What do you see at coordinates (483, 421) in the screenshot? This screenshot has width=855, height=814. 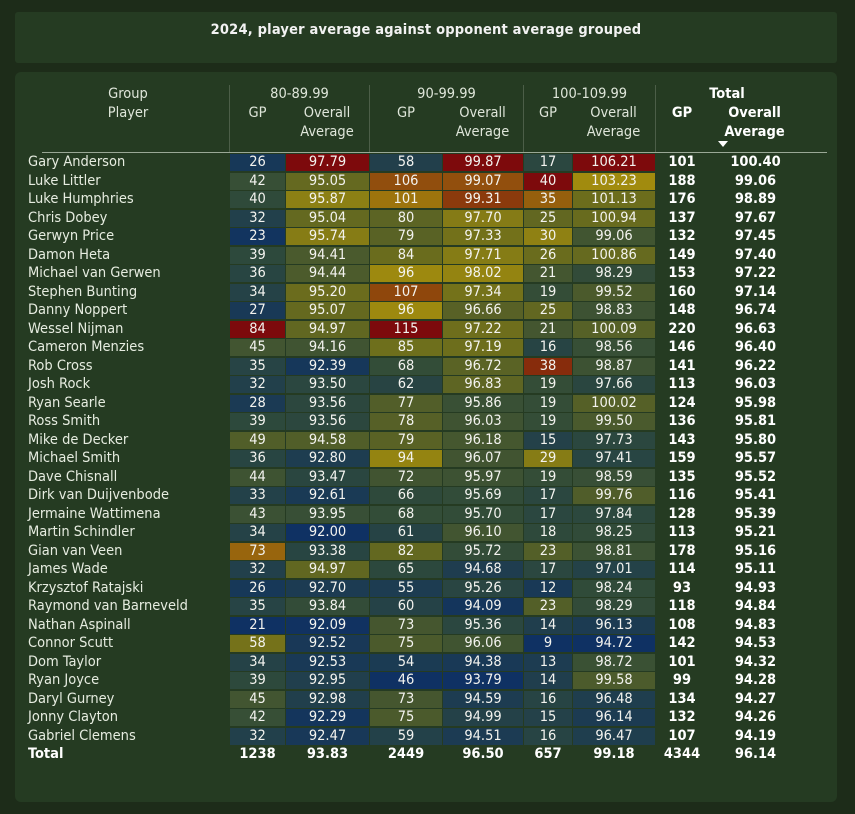 I see `cell-g2-avg: 96.03` at bounding box center [483, 421].